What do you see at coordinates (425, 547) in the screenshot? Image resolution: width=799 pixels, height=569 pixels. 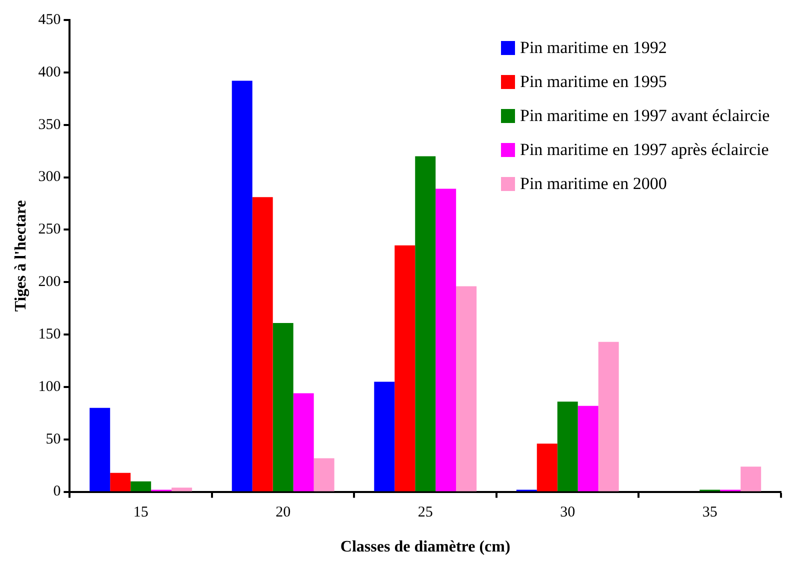 I see `x-axis-title: Classes de diamètre (cm)` at bounding box center [425, 547].